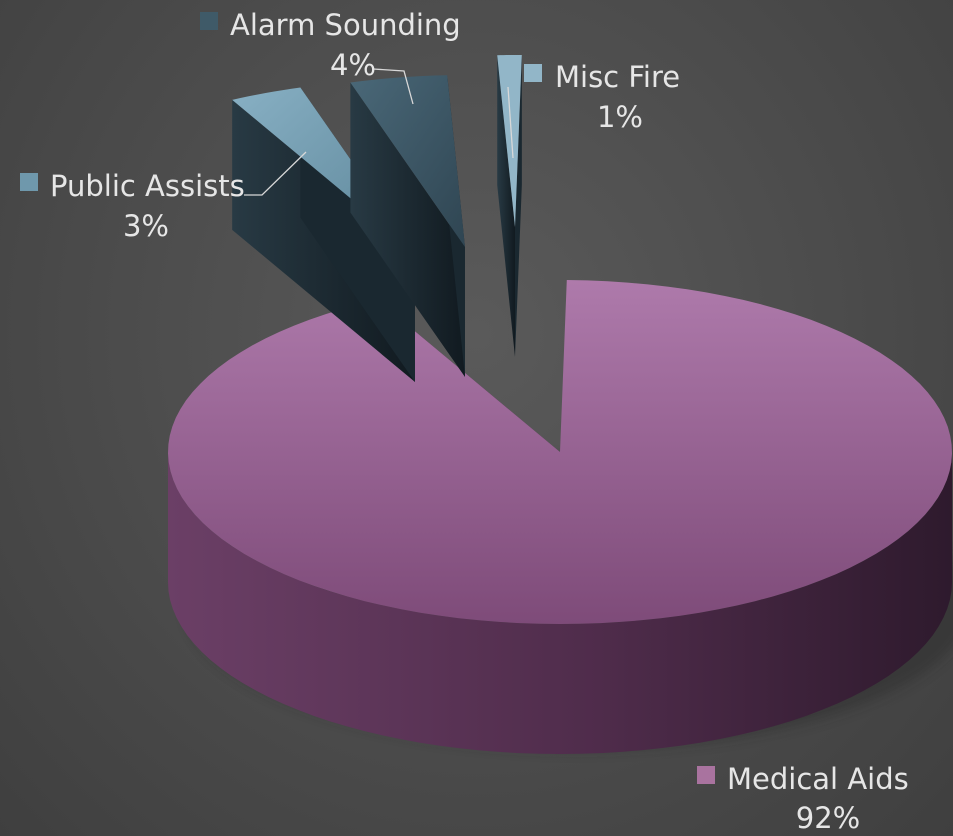  I want to click on slice-percent-public-assists: 3%, so click(146, 226).